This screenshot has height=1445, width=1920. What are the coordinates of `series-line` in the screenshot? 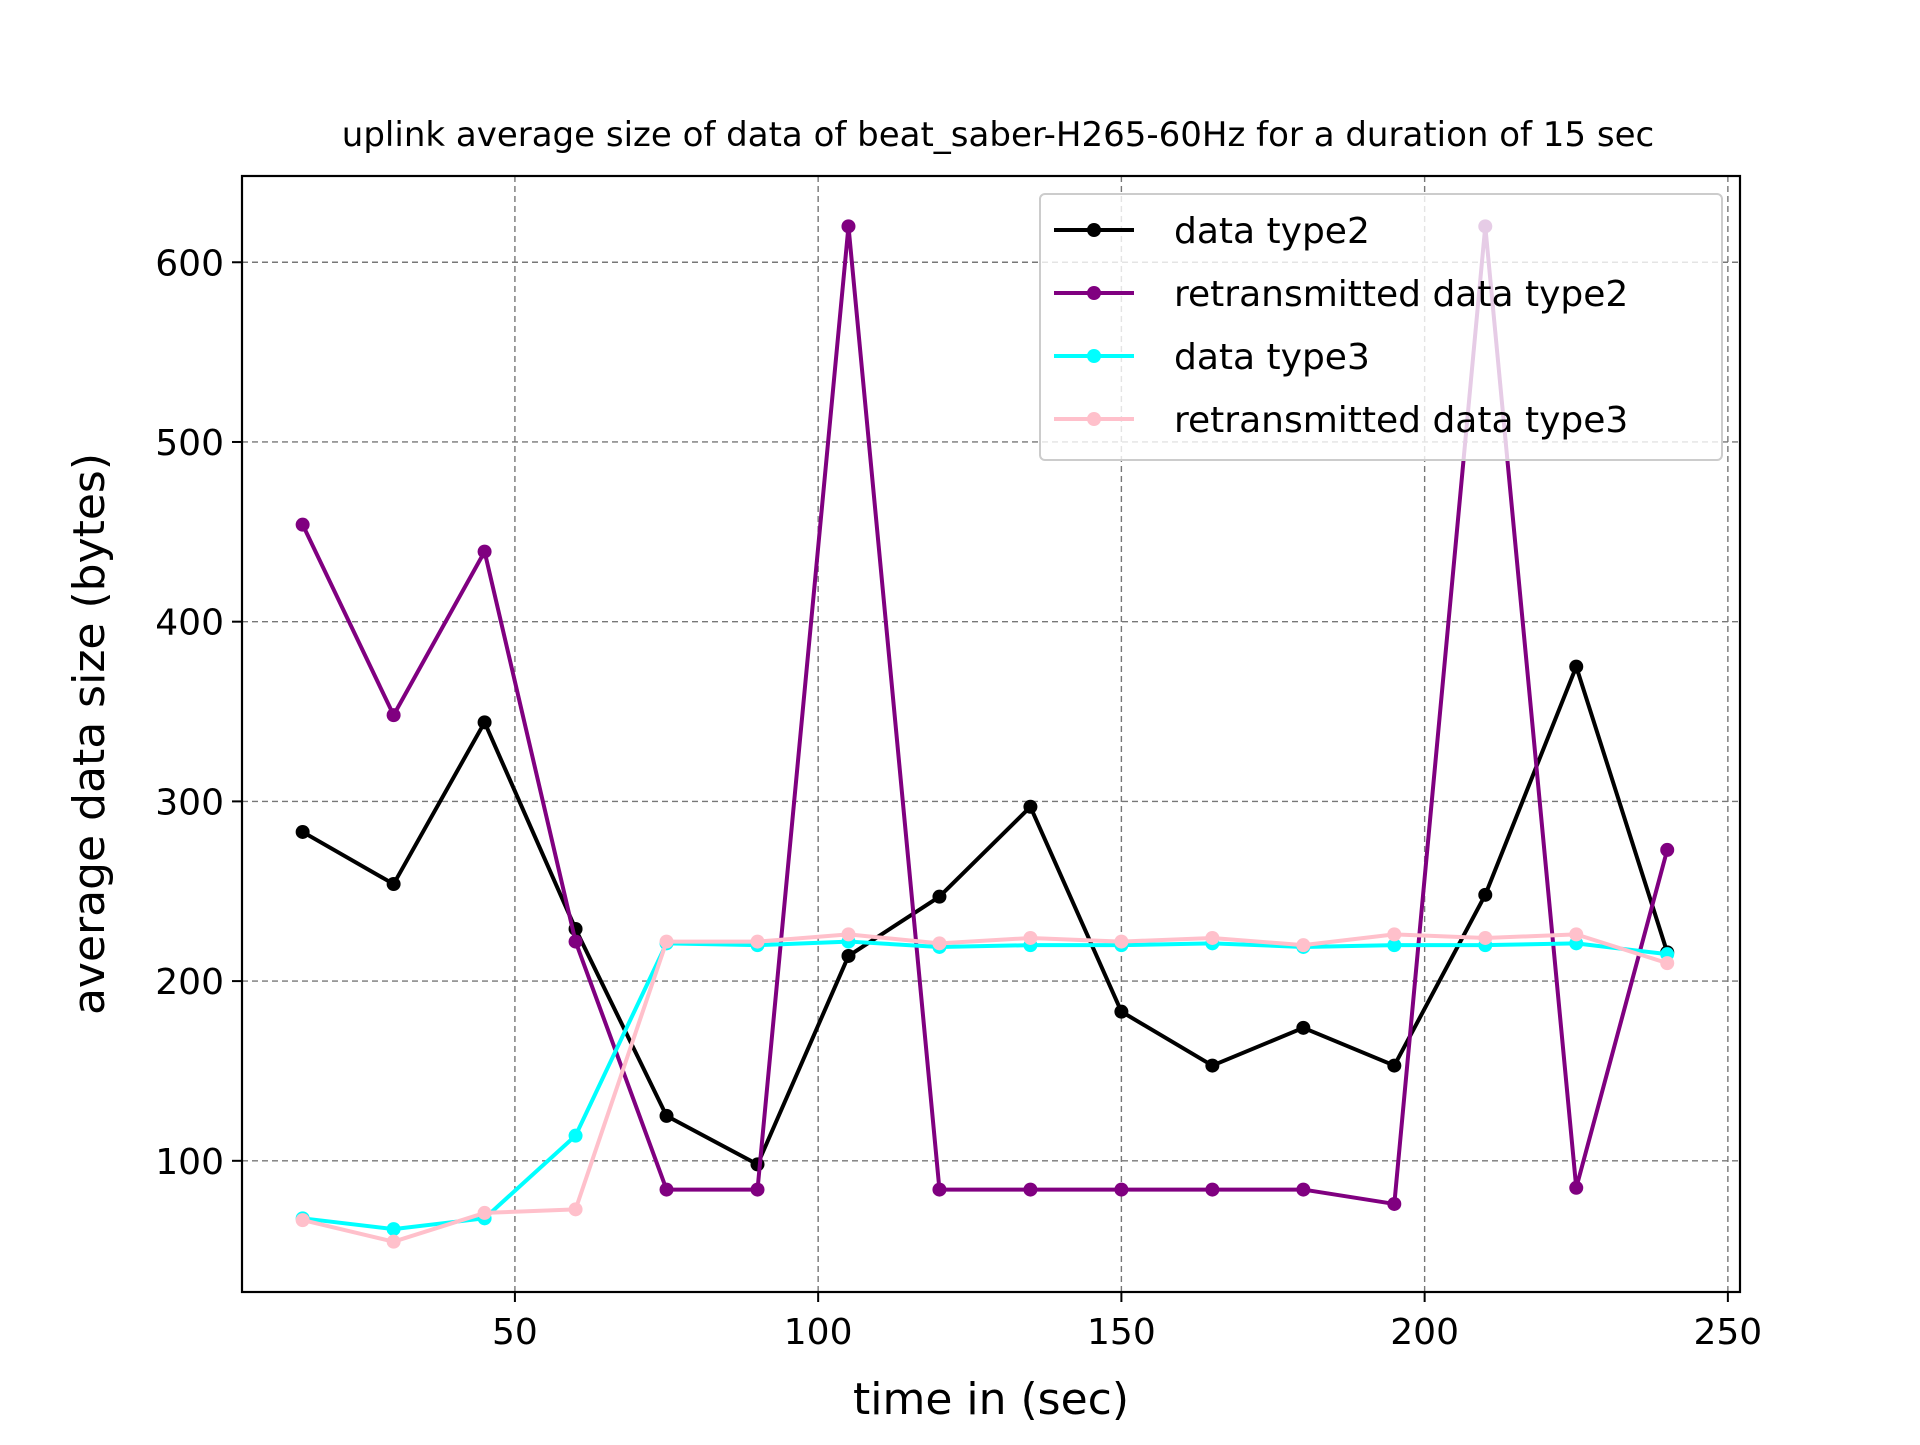 It's located at (985, 1085).